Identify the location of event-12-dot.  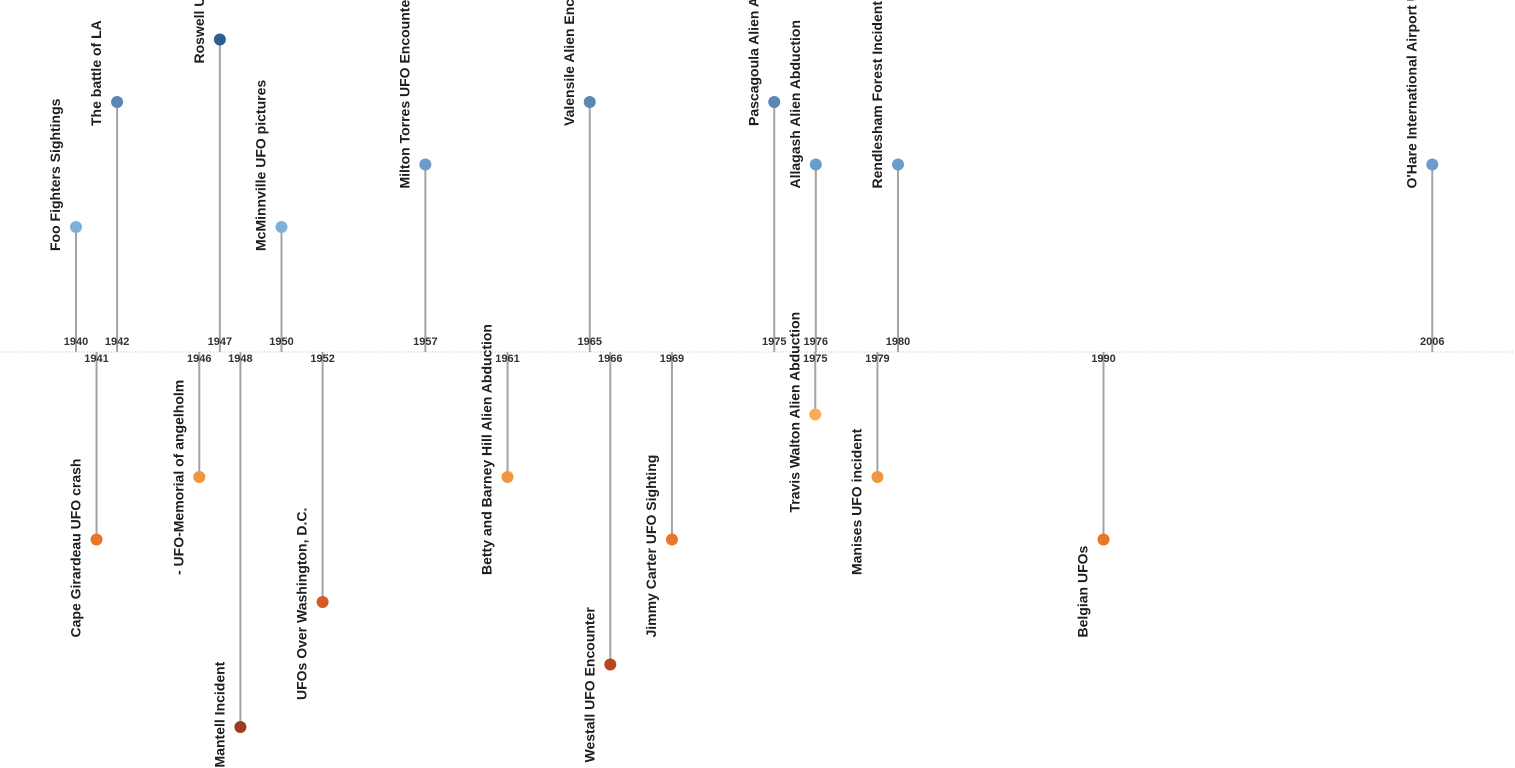
(671, 539).